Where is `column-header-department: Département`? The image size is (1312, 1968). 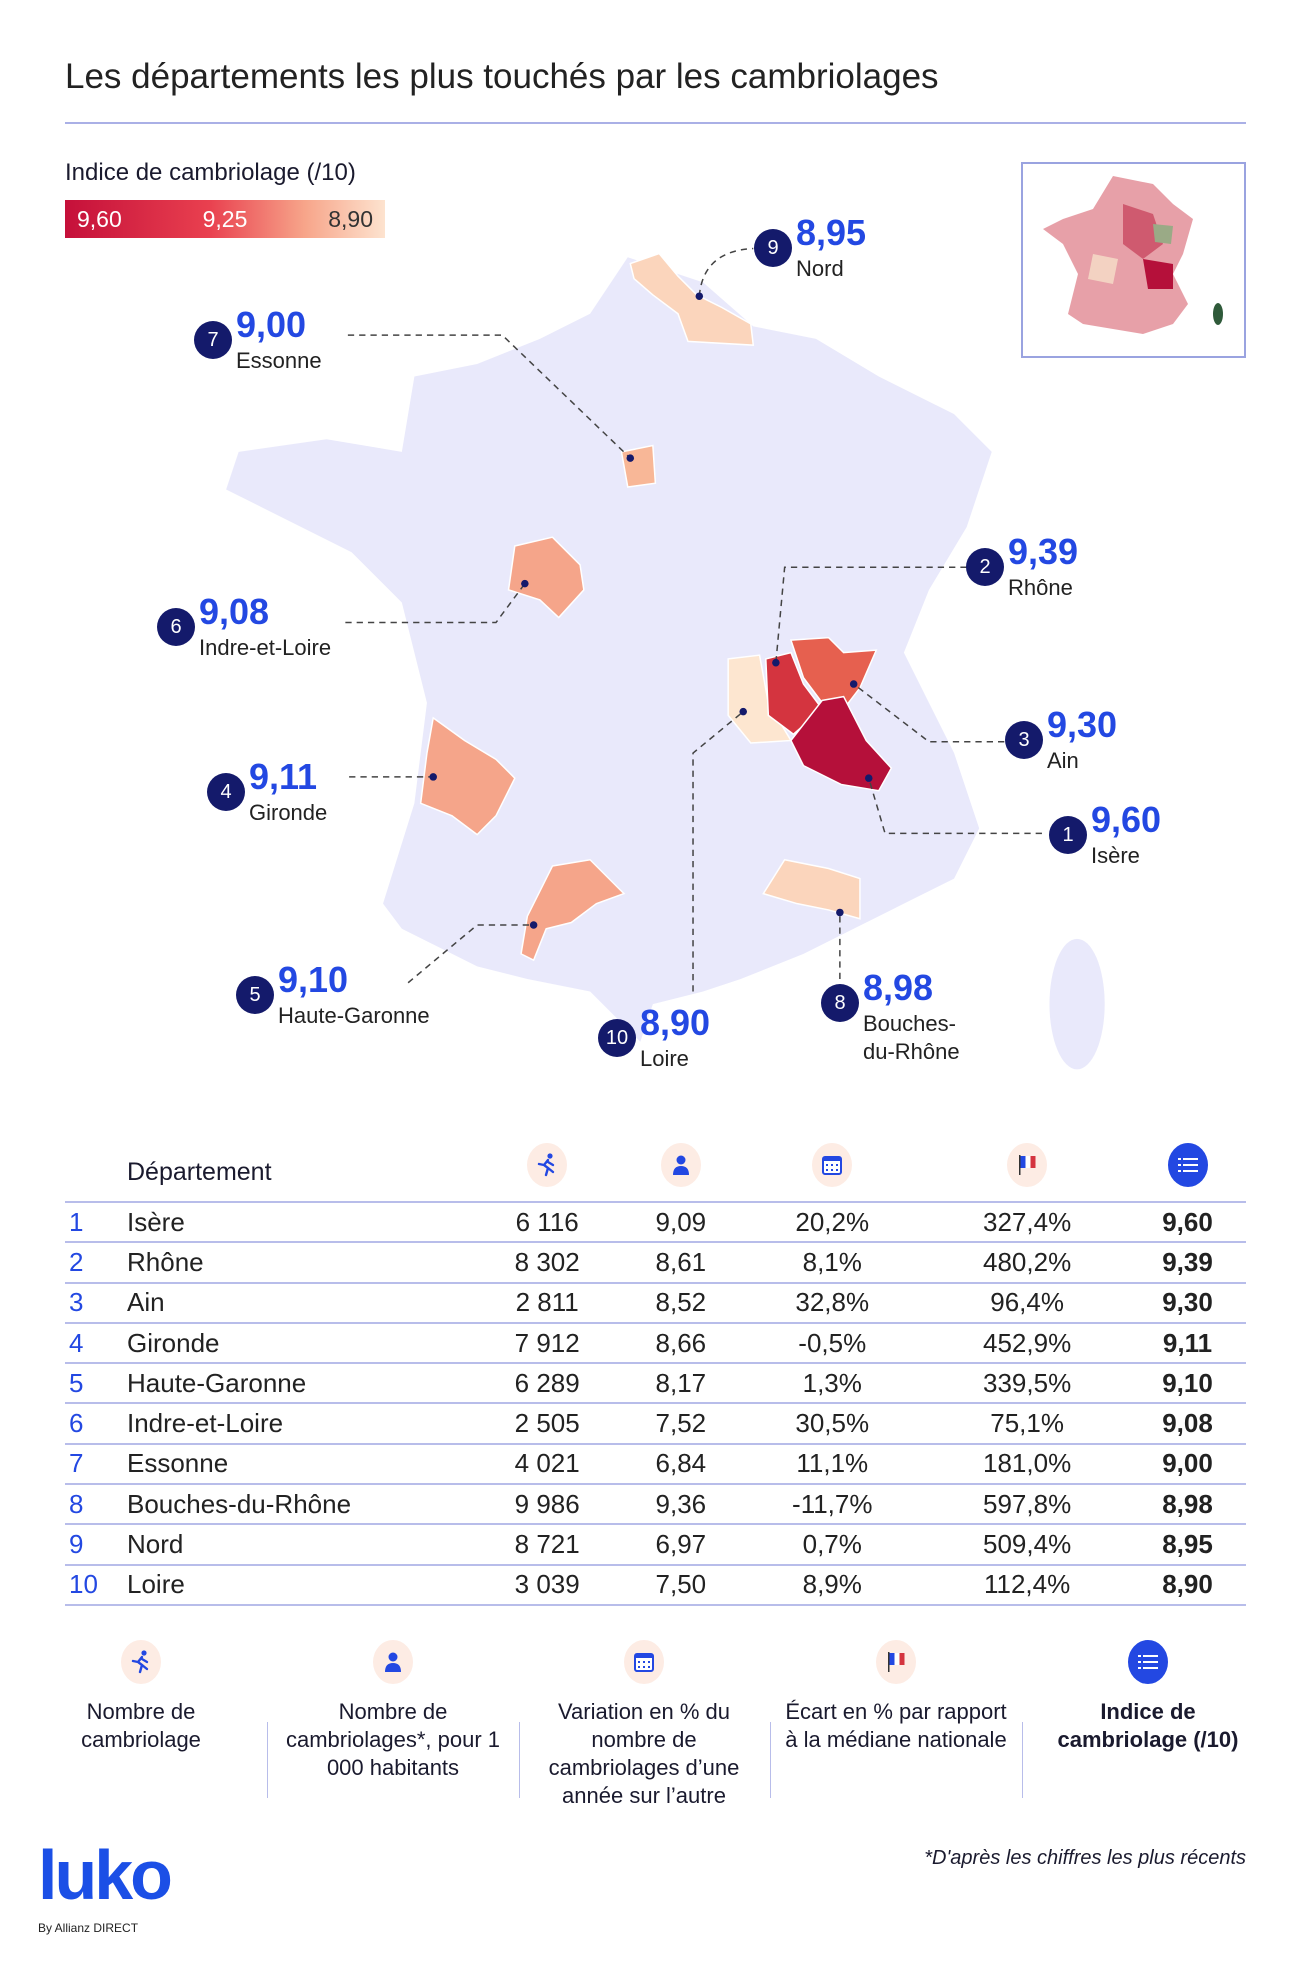
column-header-department: Département is located at coordinates (199, 1172).